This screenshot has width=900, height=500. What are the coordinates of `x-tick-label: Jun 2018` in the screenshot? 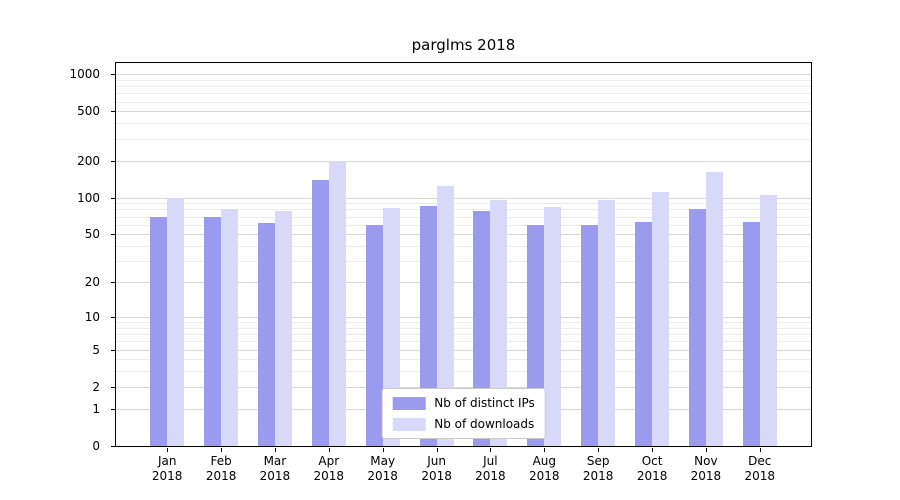 It's located at (437, 469).